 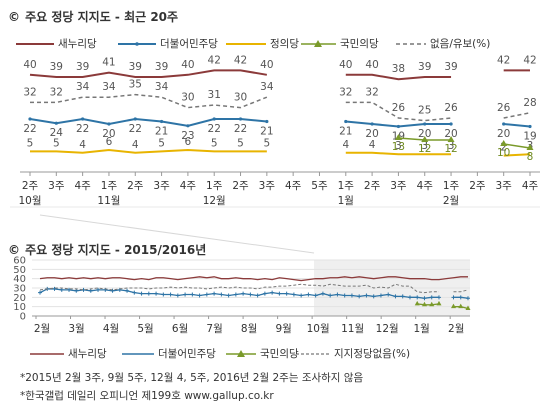 What do you see at coordinates (111, 329) in the screenshot?
I see `x-tick-label-2: 4월` at bounding box center [111, 329].